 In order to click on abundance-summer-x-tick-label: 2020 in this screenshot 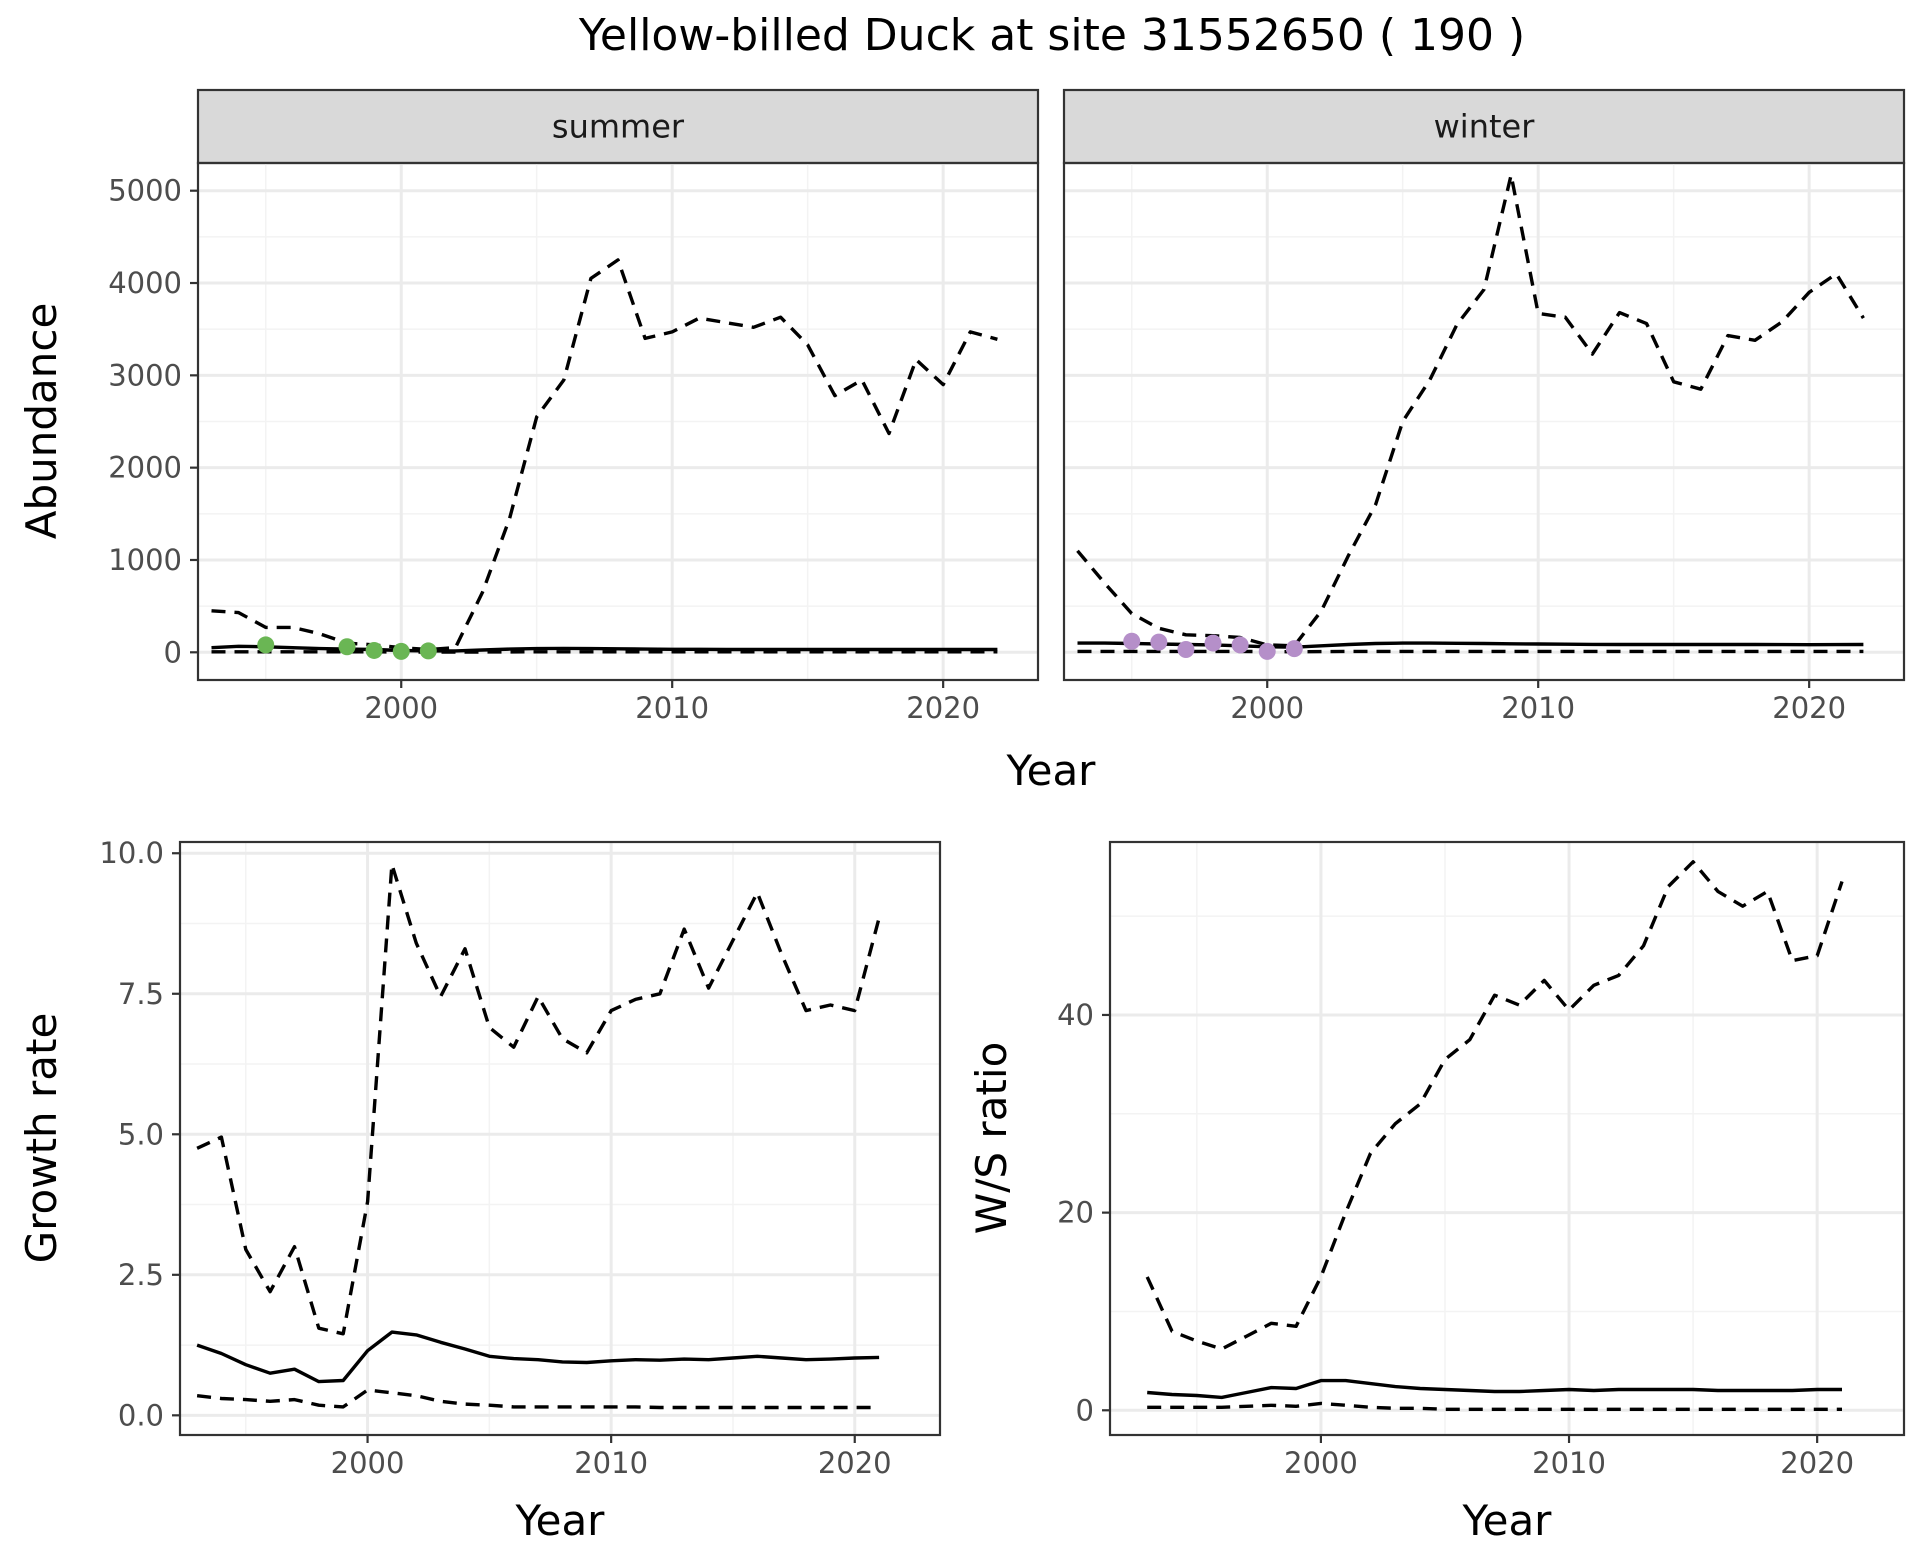, I will do `click(943, 708)`.